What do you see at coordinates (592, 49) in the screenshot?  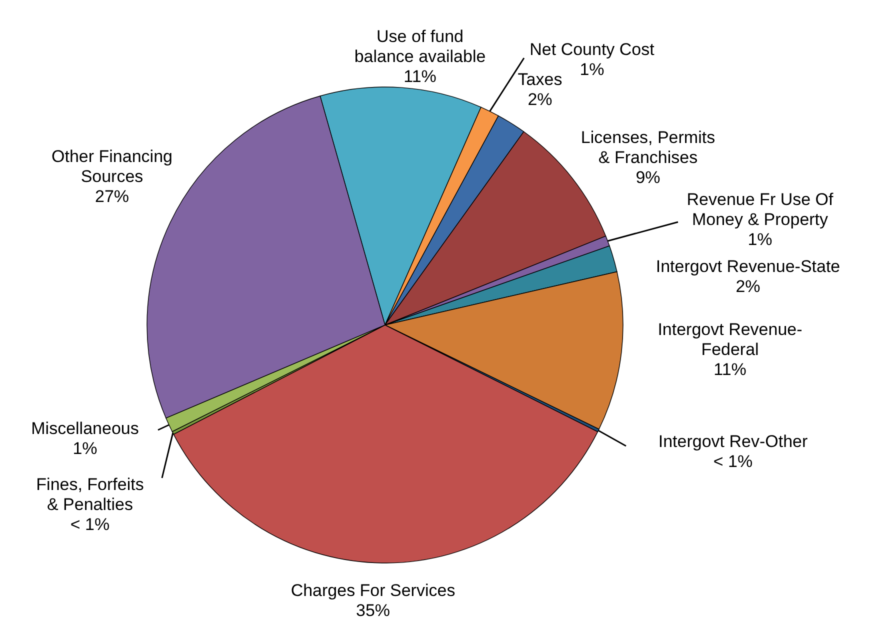 I see `slice-label: Net County Cost` at bounding box center [592, 49].